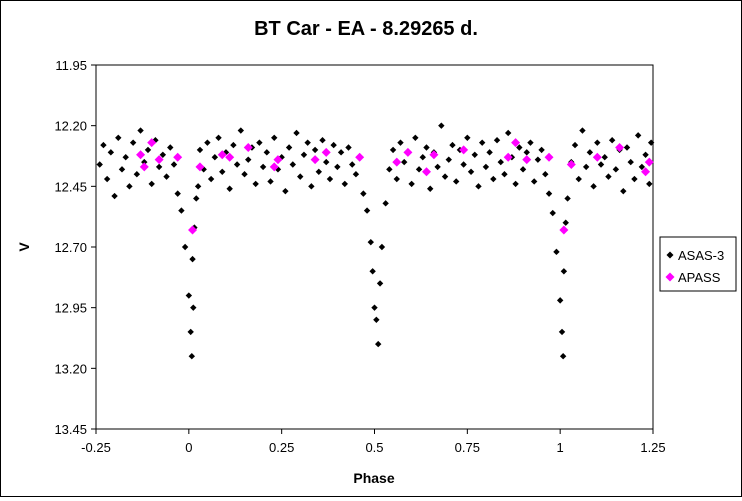 The width and height of the screenshot is (742, 501). What do you see at coordinates (70, 368) in the screenshot?
I see `y-tick-label: 13.20` at bounding box center [70, 368].